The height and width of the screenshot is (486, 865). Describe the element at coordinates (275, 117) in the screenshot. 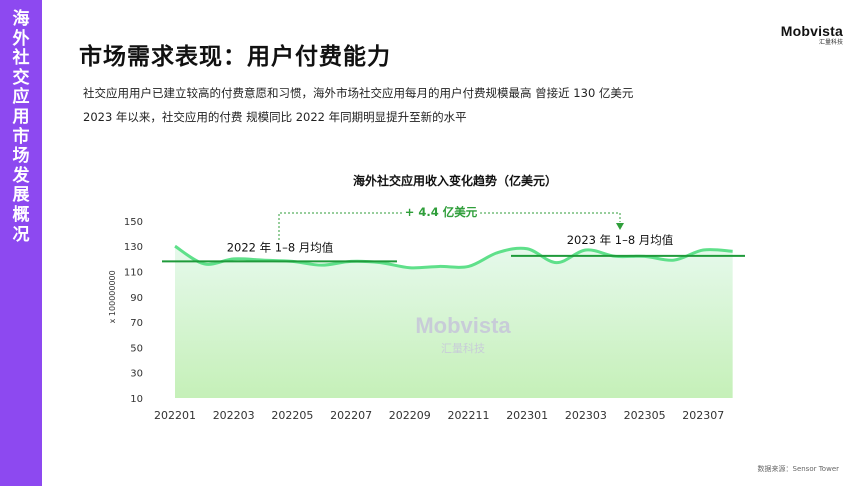

I see `subtitle-line-2: 2023 年以来，社交应用的付费 规模同比 2022 年同期明显提升至新的水平` at that location.